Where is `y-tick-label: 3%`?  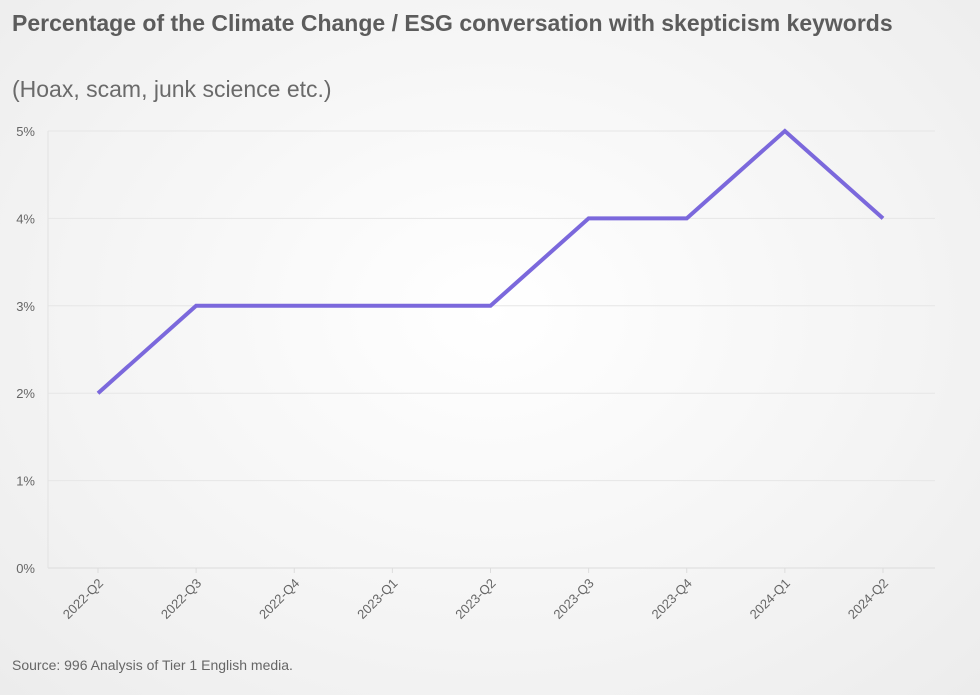 y-tick-label: 3% is located at coordinates (25, 306).